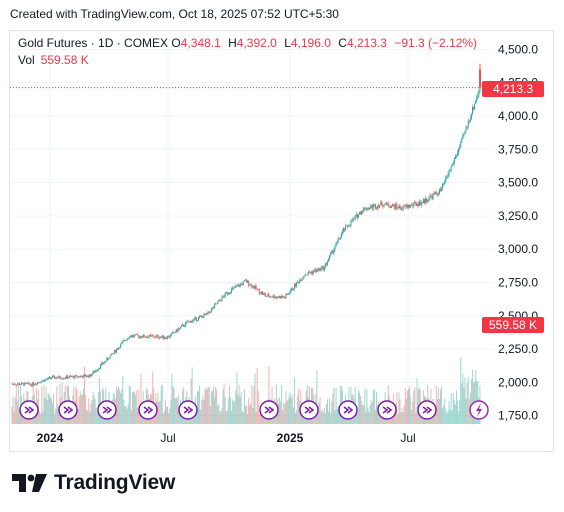 This screenshot has width=564, height=512. Describe the element at coordinates (64, 60) in the screenshot. I see `volume-value: 559.58 K` at that location.